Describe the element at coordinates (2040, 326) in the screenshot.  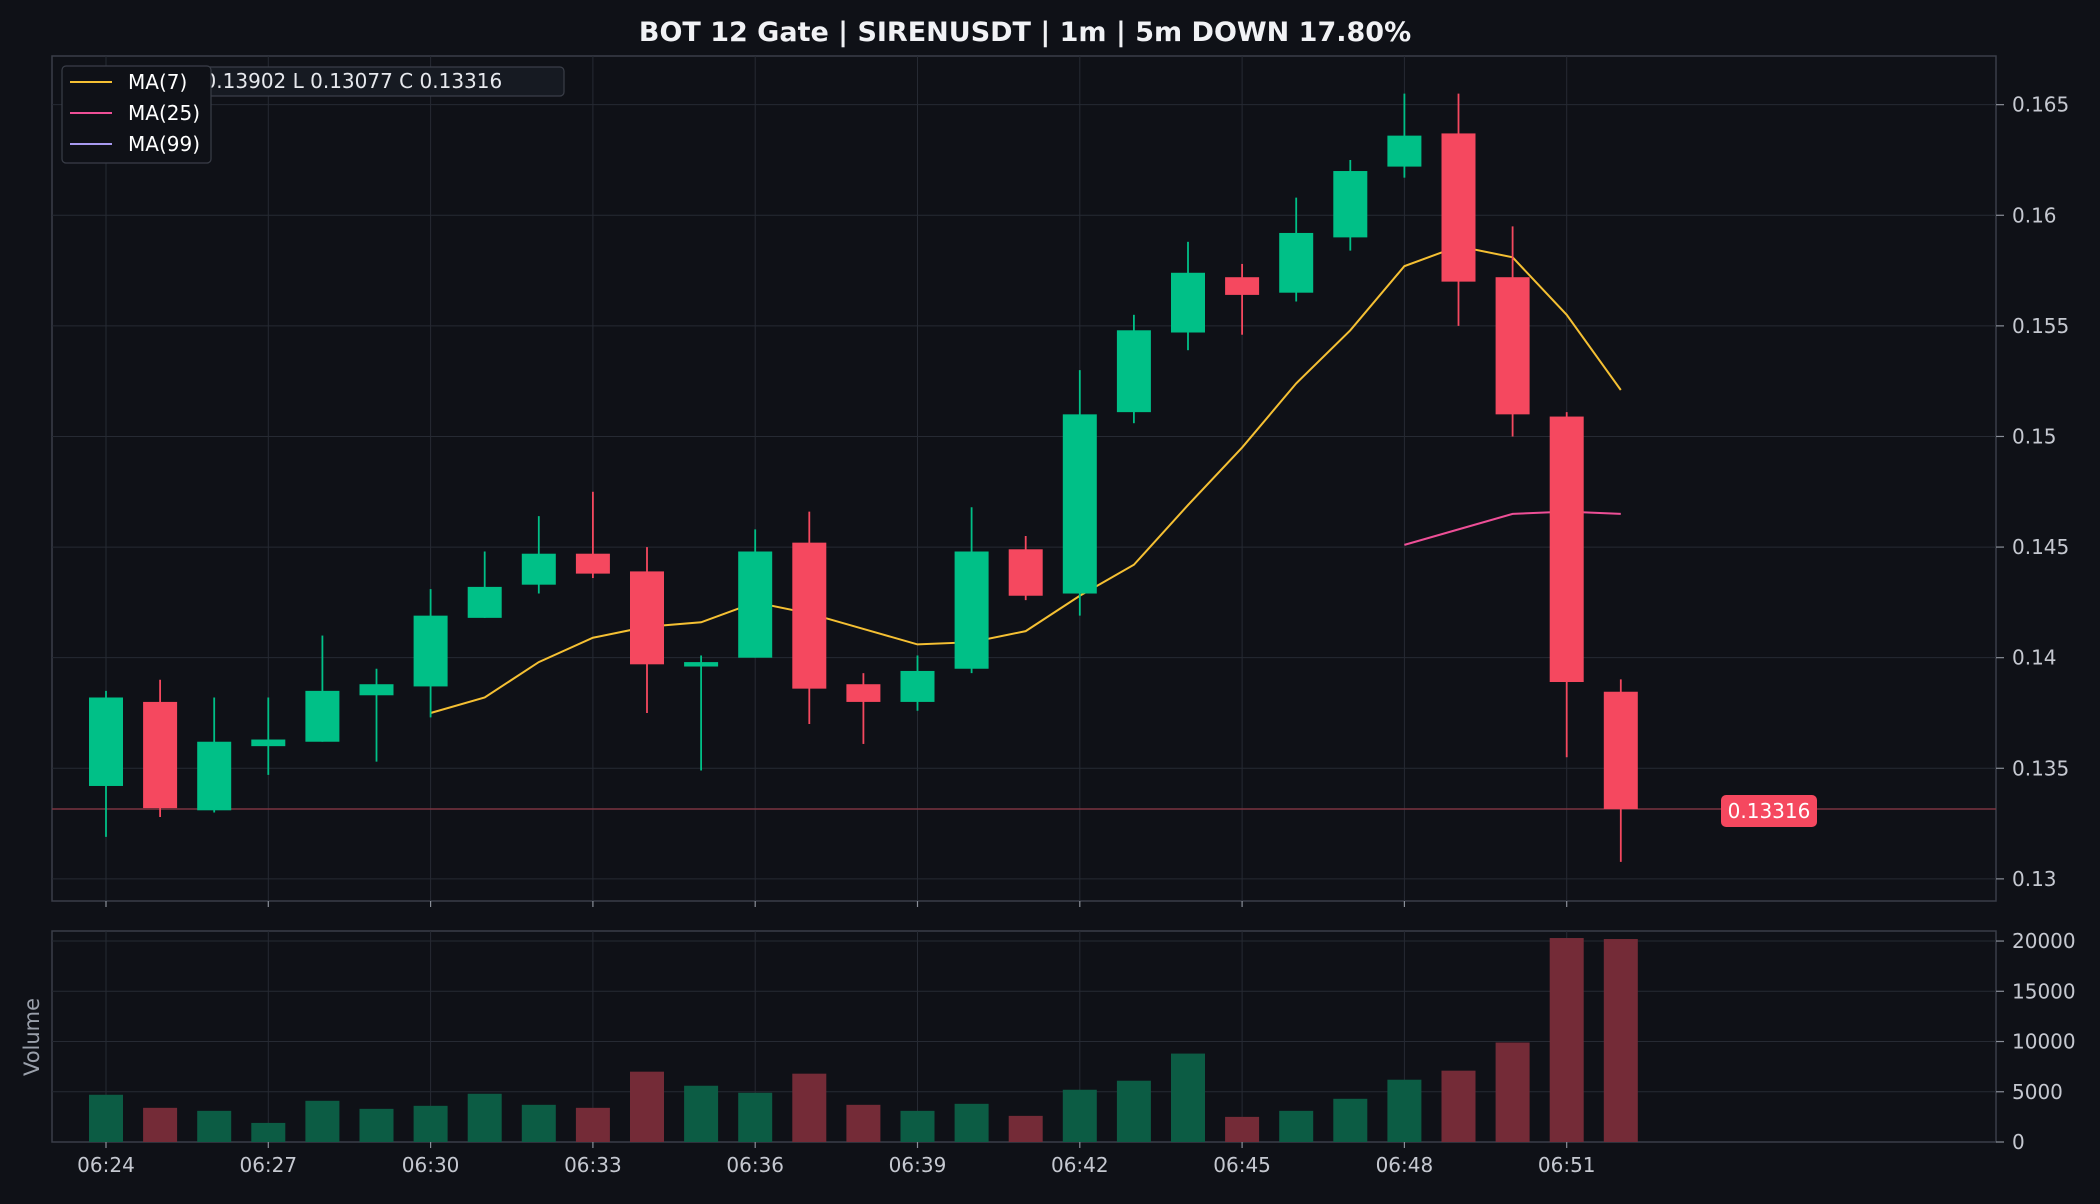
I see `price-y-tick-label: 0.155` at that location.